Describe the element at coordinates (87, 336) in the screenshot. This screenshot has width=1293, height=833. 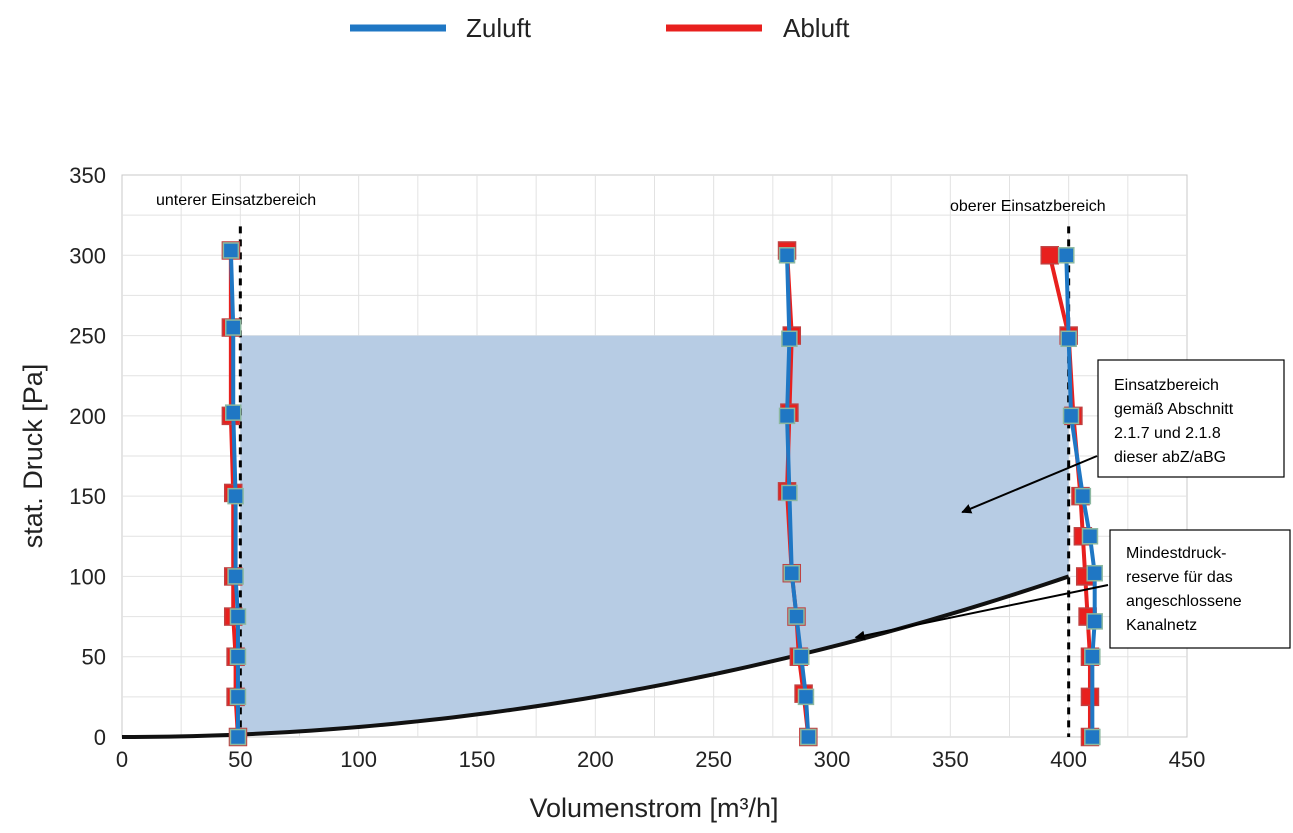
I see `y-tick-label: 250` at that location.